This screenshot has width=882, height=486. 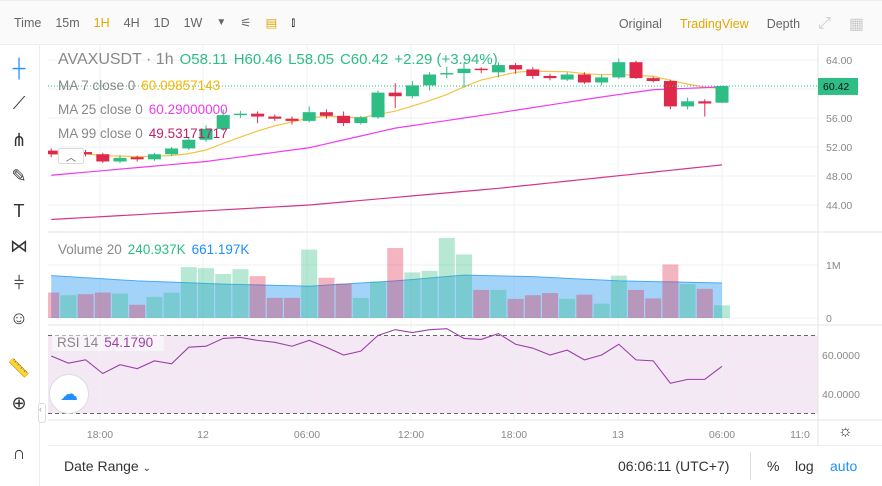 What do you see at coordinates (783, 23) in the screenshot?
I see `view-depth: Depth` at bounding box center [783, 23].